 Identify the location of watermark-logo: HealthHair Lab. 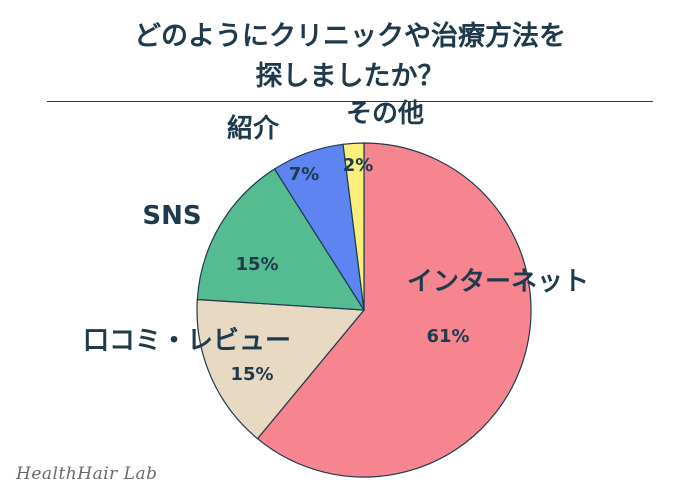
(87, 474).